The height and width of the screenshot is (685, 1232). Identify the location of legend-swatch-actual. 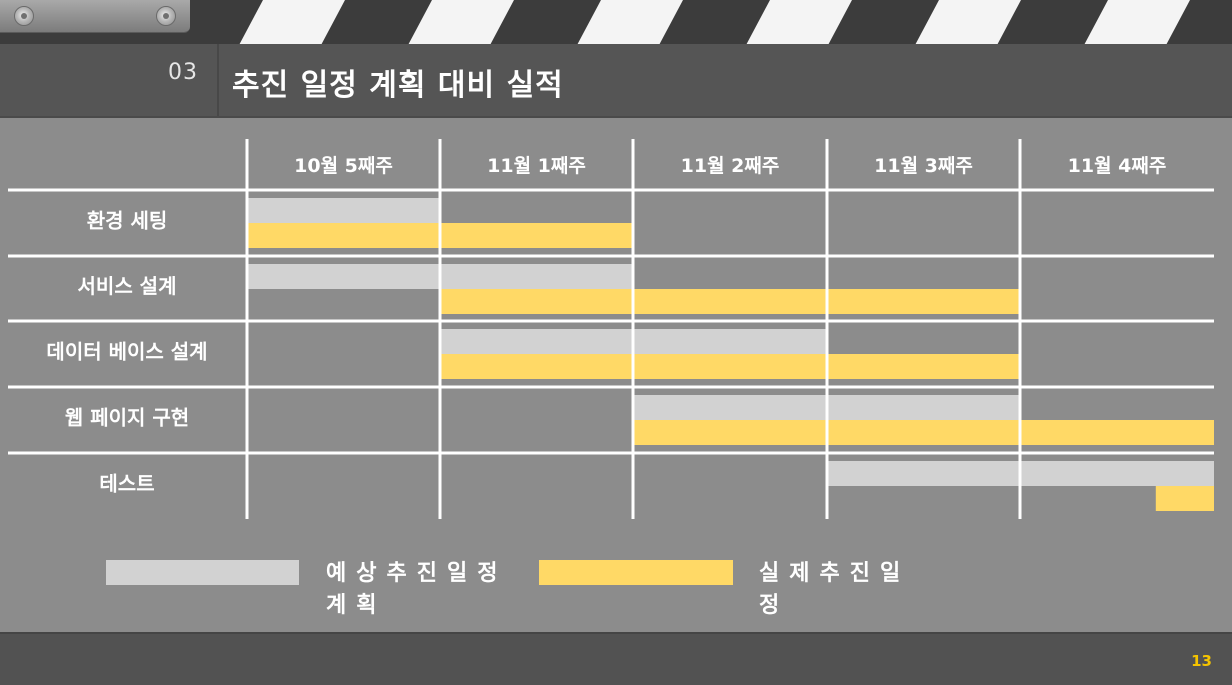
(636, 572).